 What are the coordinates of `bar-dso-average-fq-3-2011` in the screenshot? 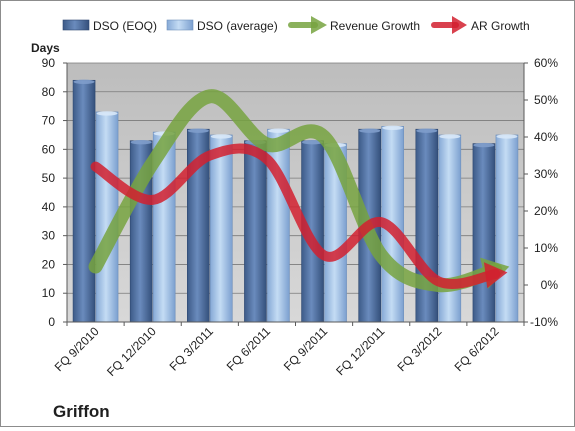 It's located at (221, 228).